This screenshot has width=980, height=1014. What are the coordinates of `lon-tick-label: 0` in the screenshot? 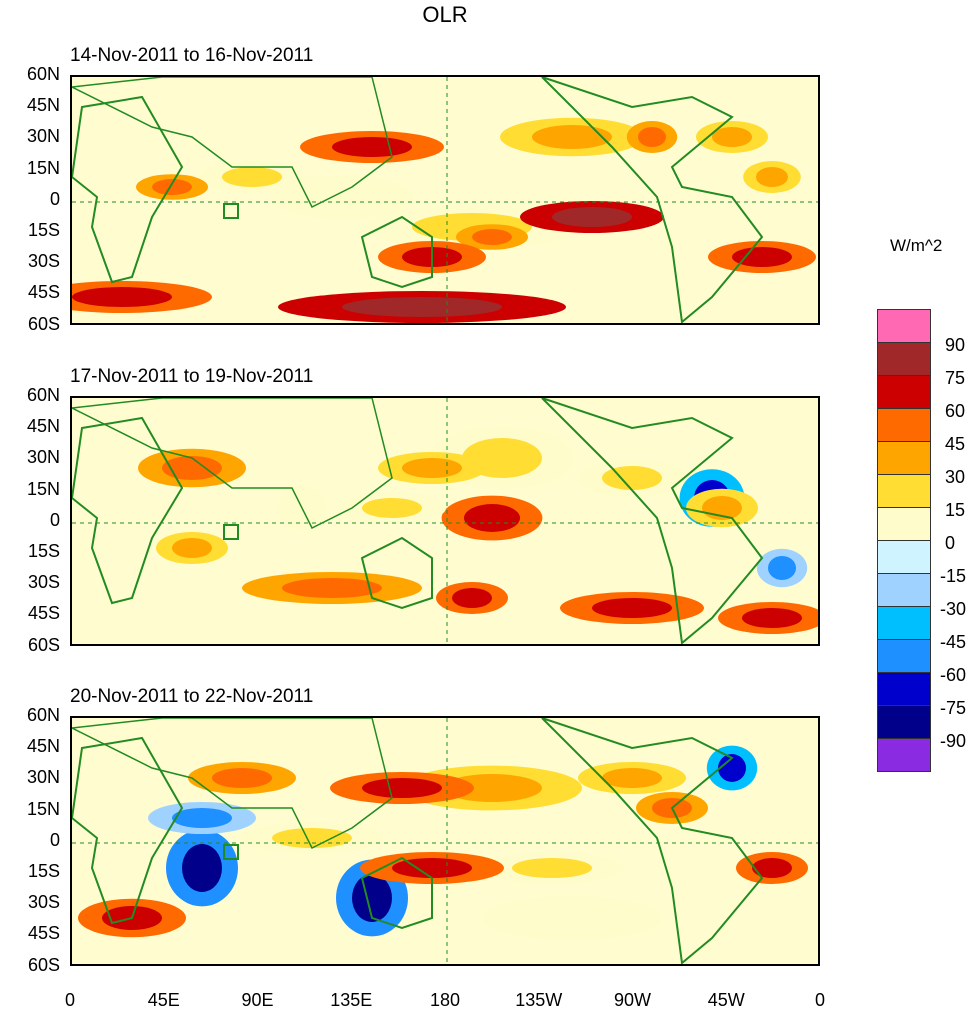 It's located at (819, 1000).